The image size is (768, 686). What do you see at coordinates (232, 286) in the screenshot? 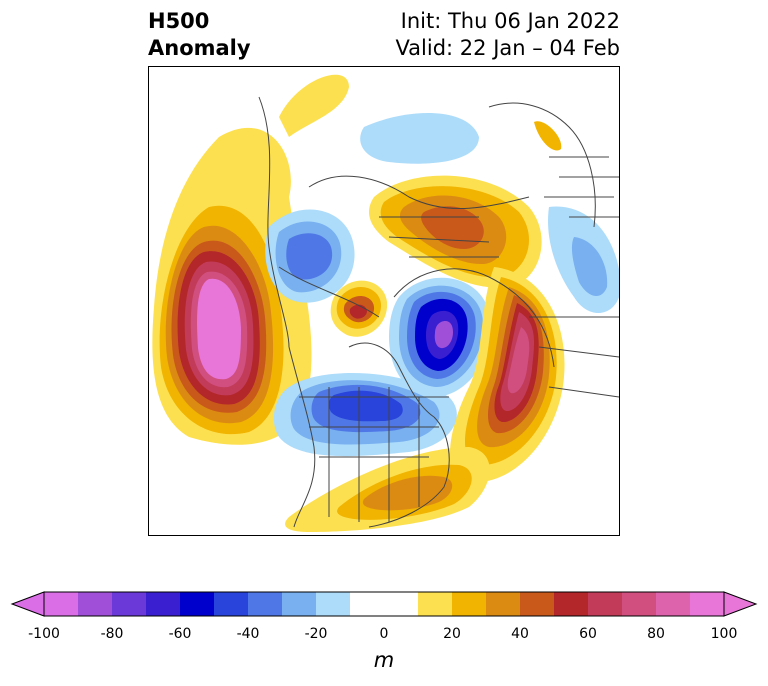
I see `pacific-ridge` at bounding box center [232, 286].